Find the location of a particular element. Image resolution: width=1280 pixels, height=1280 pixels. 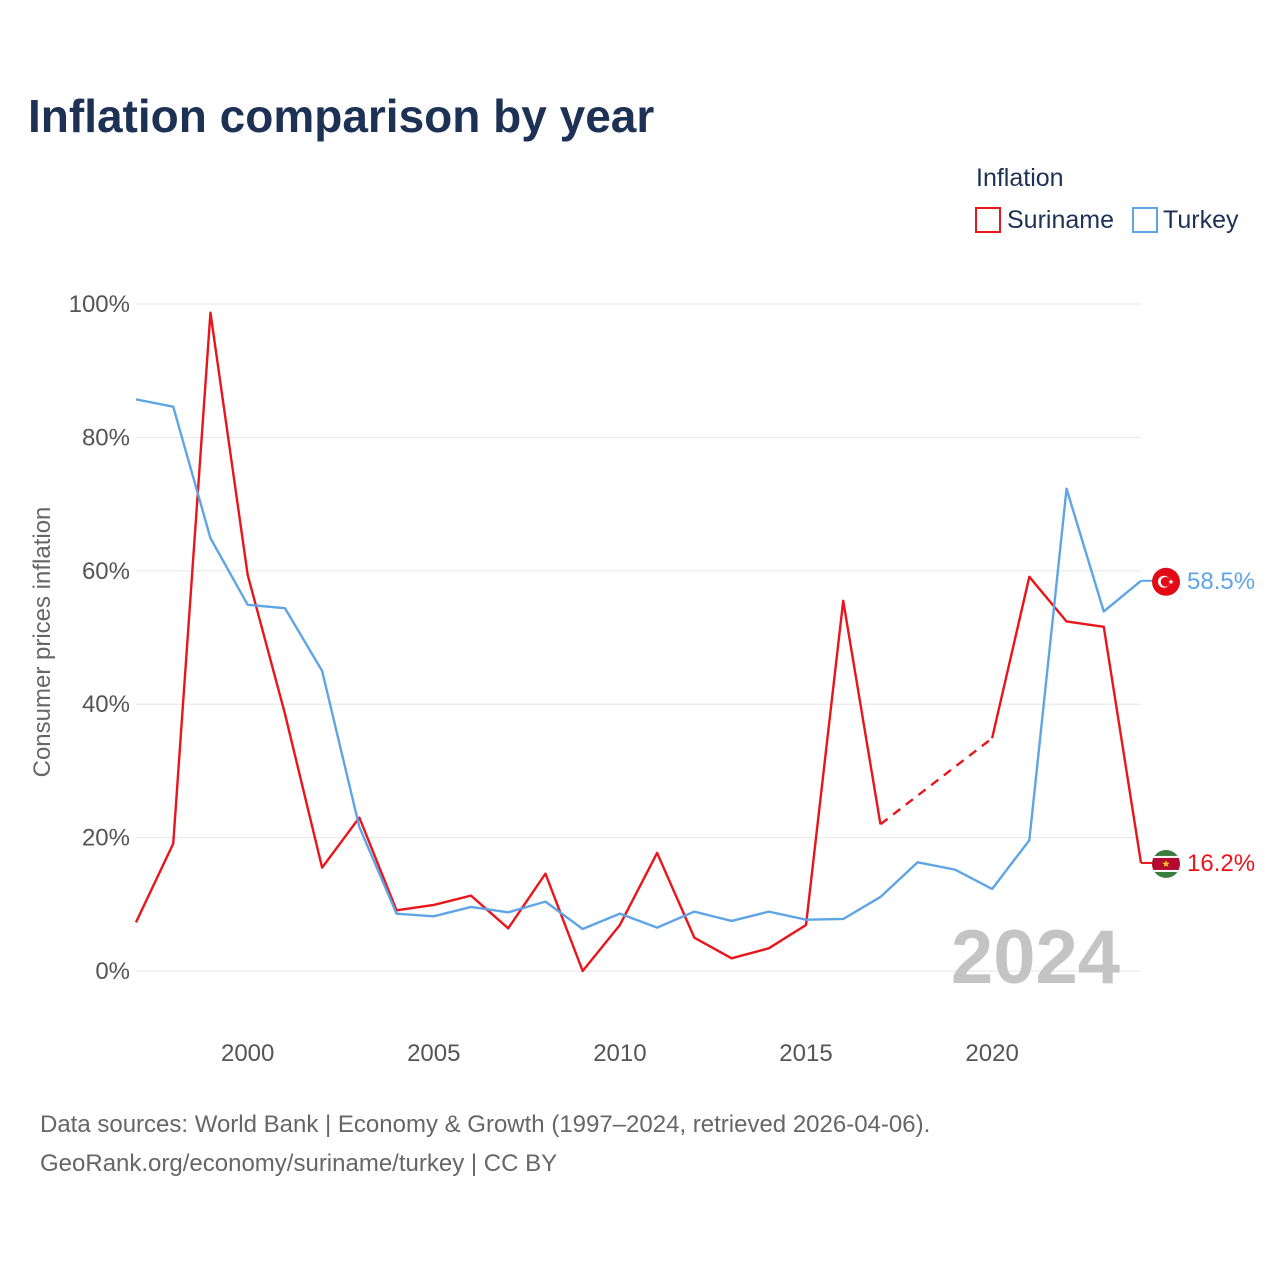

x-tick-label: 2005 is located at coordinates (433, 1053).